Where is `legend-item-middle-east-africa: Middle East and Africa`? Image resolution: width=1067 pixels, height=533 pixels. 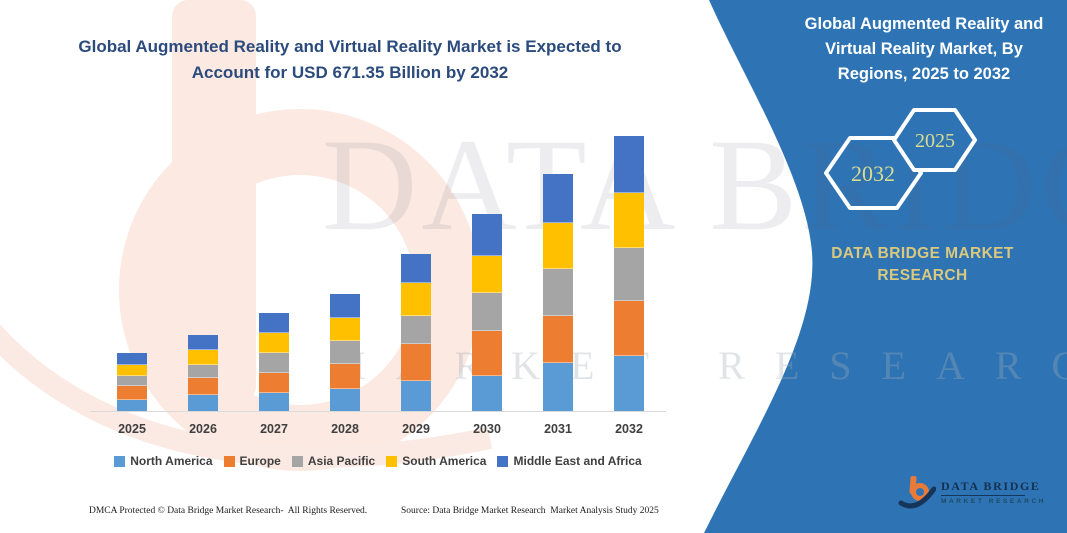 legend-item-middle-east-africa: Middle East and Africa is located at coordinates (569, 461).